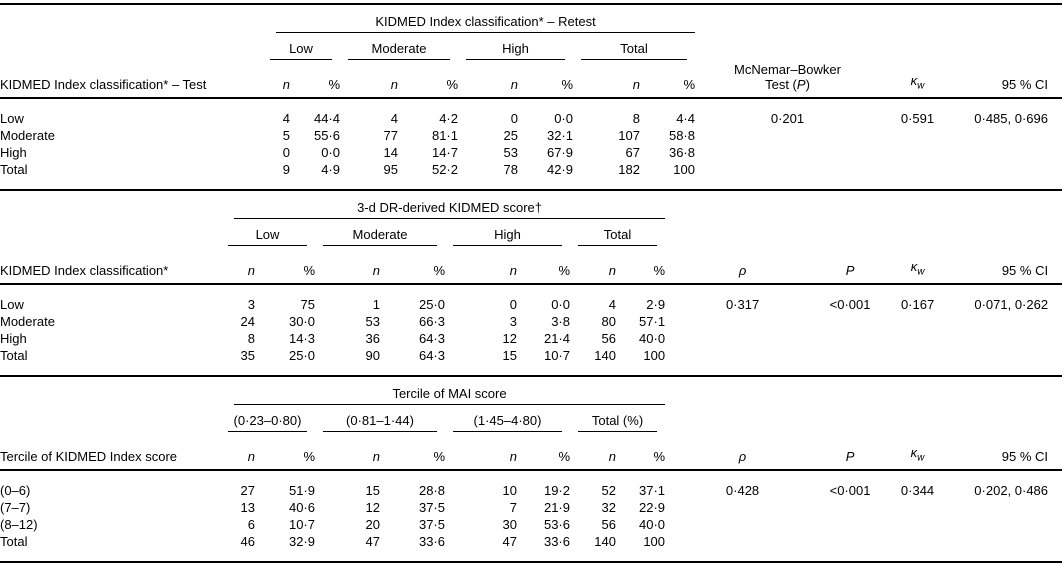  Describe the element at coordinates (507, 422) in the screenshot. I see `group-label: (1·45–4·80)` at that location.